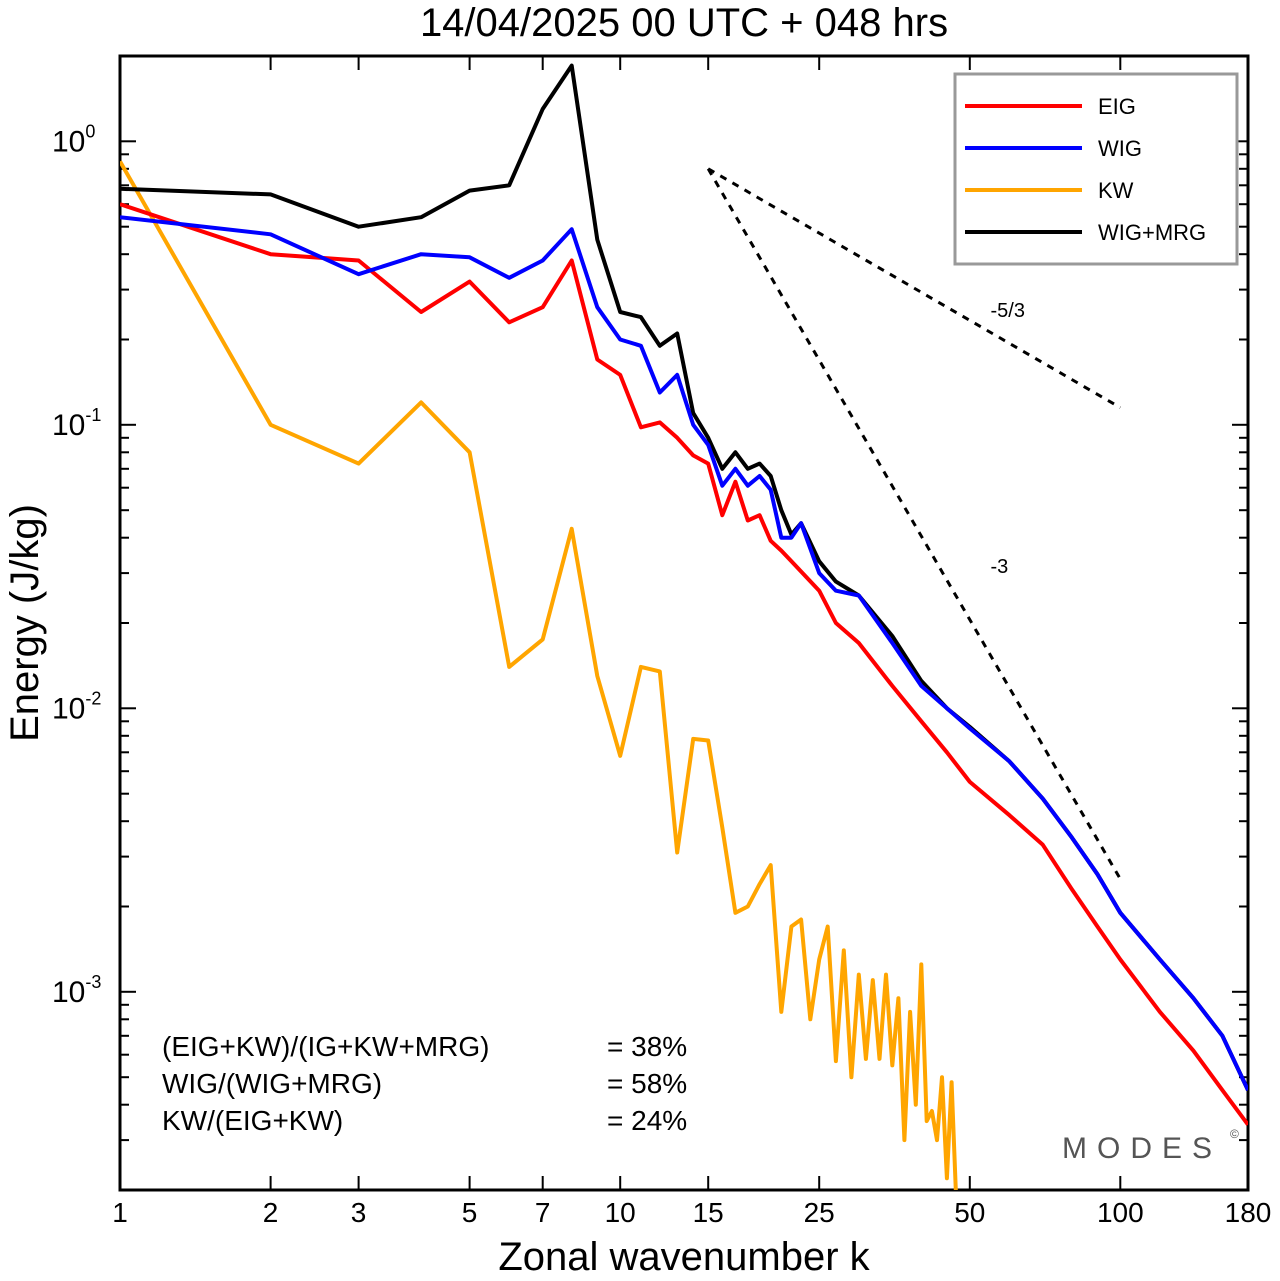 The height and width of the screenshot is (1281, 1280). What do you see at coordinates (1120, 1212) in the screenshot?
I see `x-tick-label: 100` at bounding box center [1120, 1212].